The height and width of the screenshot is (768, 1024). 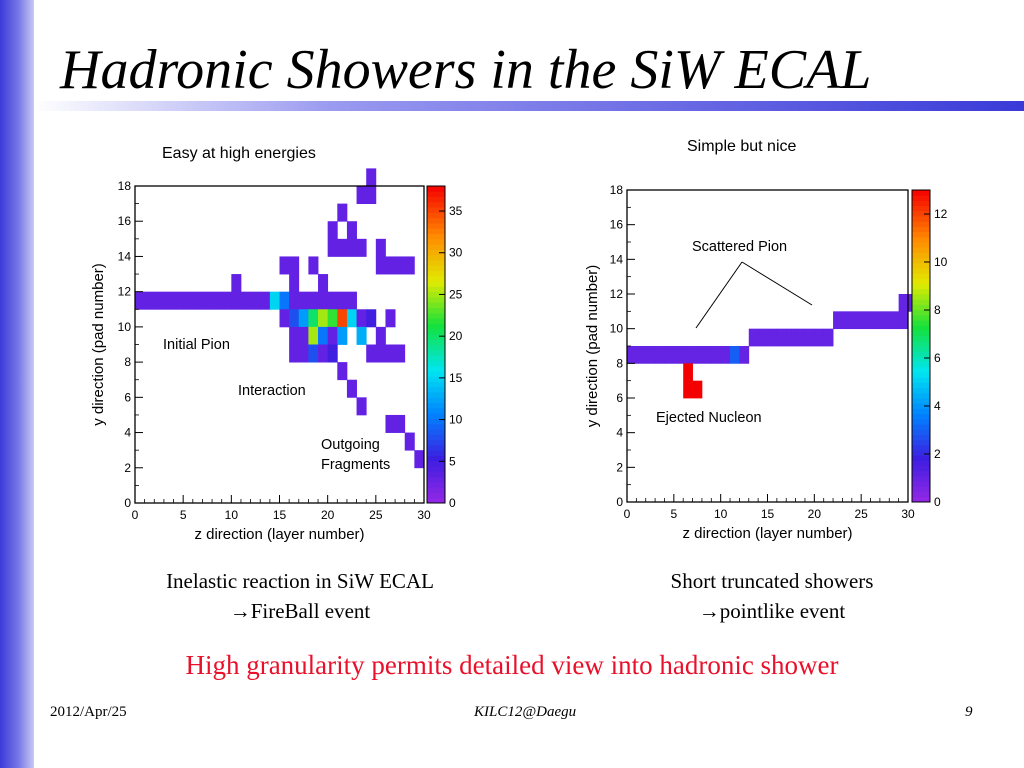 What do you see at coordinates (456, 211) in the screenshot?
I see `colorbar-tick-label: 35` at bounding box center [456, 211].